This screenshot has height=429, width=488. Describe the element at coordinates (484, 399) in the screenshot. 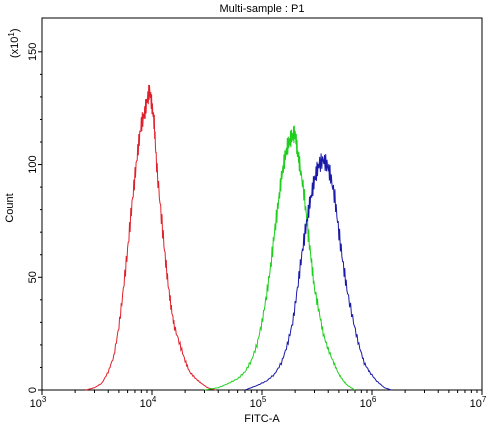

I see `x-tick-exponent: 7` at that location.